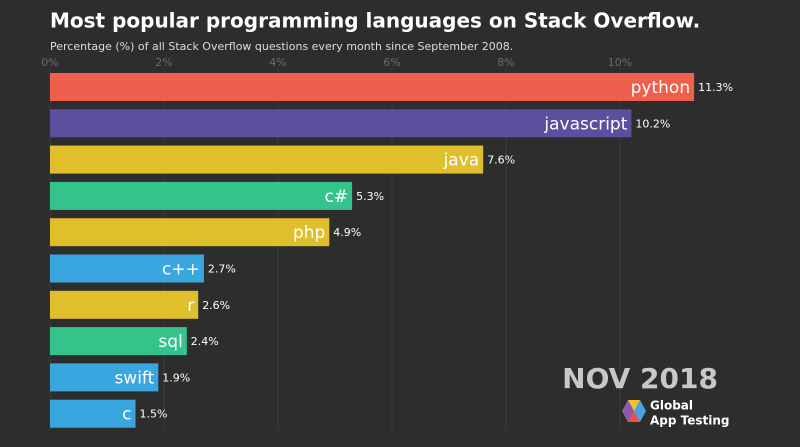 This screenshot has height=447, width=800. Describe the element at coordinates (337, 197) in the screenshot. I see `bar-label: c#` at that location.